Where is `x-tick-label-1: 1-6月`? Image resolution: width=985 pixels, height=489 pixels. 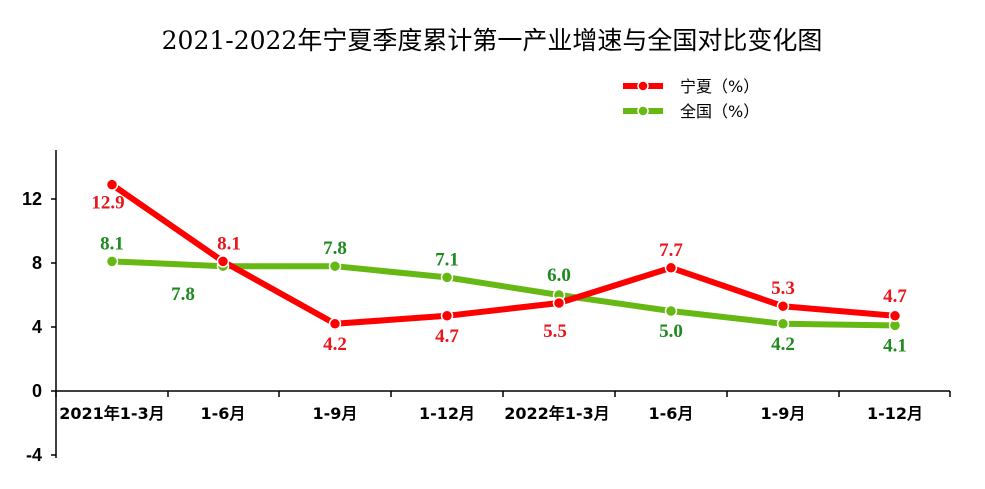
x-tick-label-1: 1-6月 is located at coordinates (223, 413).